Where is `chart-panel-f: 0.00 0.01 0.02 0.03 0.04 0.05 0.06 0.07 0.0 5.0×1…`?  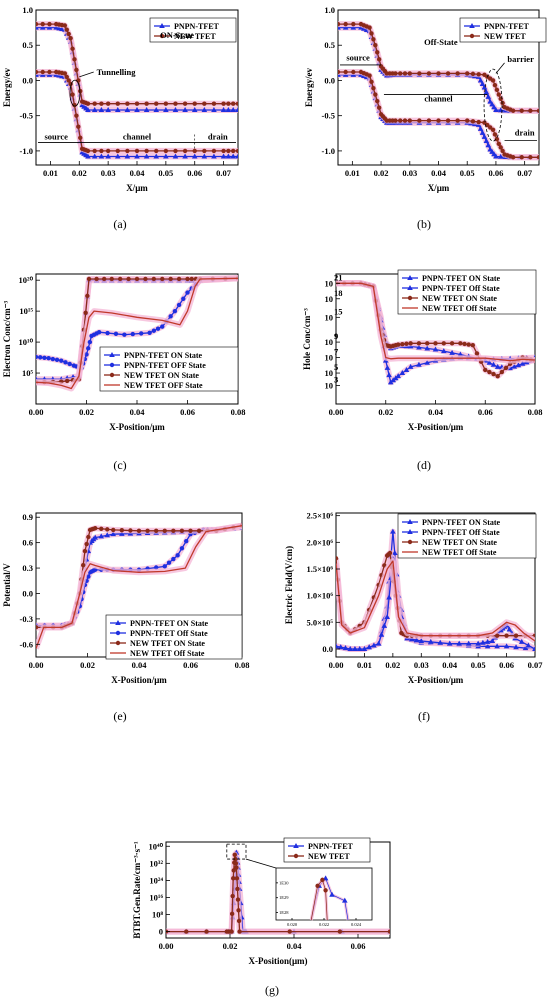 chart-panel-f: 0.00 0.01 0.02 0.03 0.04 0.05 0.06 0.07 0.0 5.0×1… is located at coordinates (413, 617).